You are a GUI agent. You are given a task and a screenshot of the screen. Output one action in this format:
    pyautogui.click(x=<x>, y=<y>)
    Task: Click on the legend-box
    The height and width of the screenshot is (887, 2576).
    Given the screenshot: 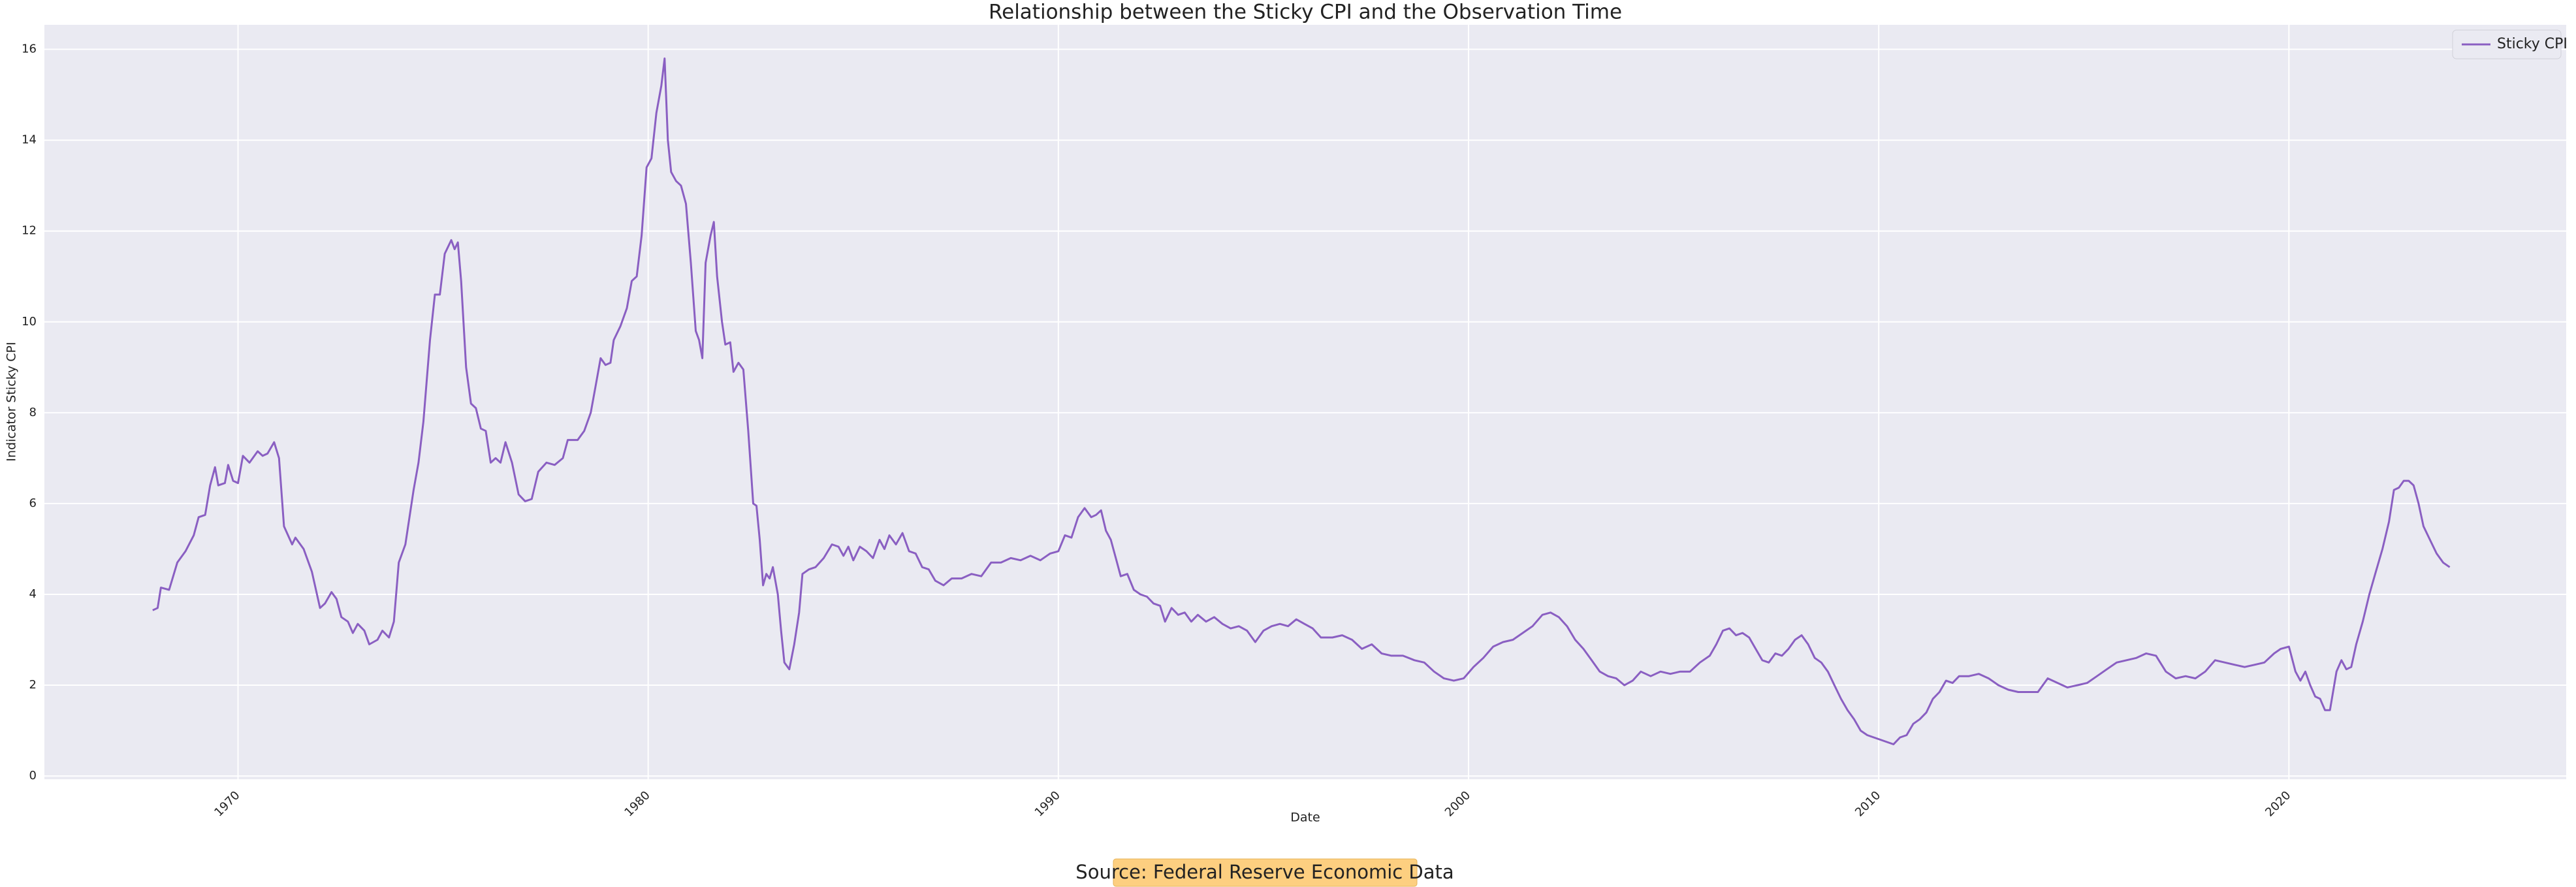 What is the action you would take?
    pyautogui.click(x=2507, y=44)
    